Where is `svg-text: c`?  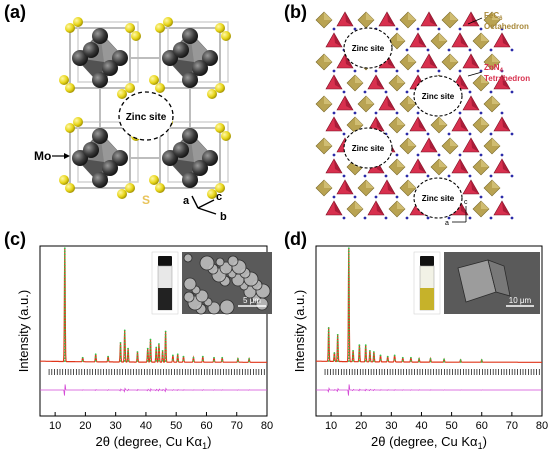
svg-text: c is located at coordinates (466, 202).